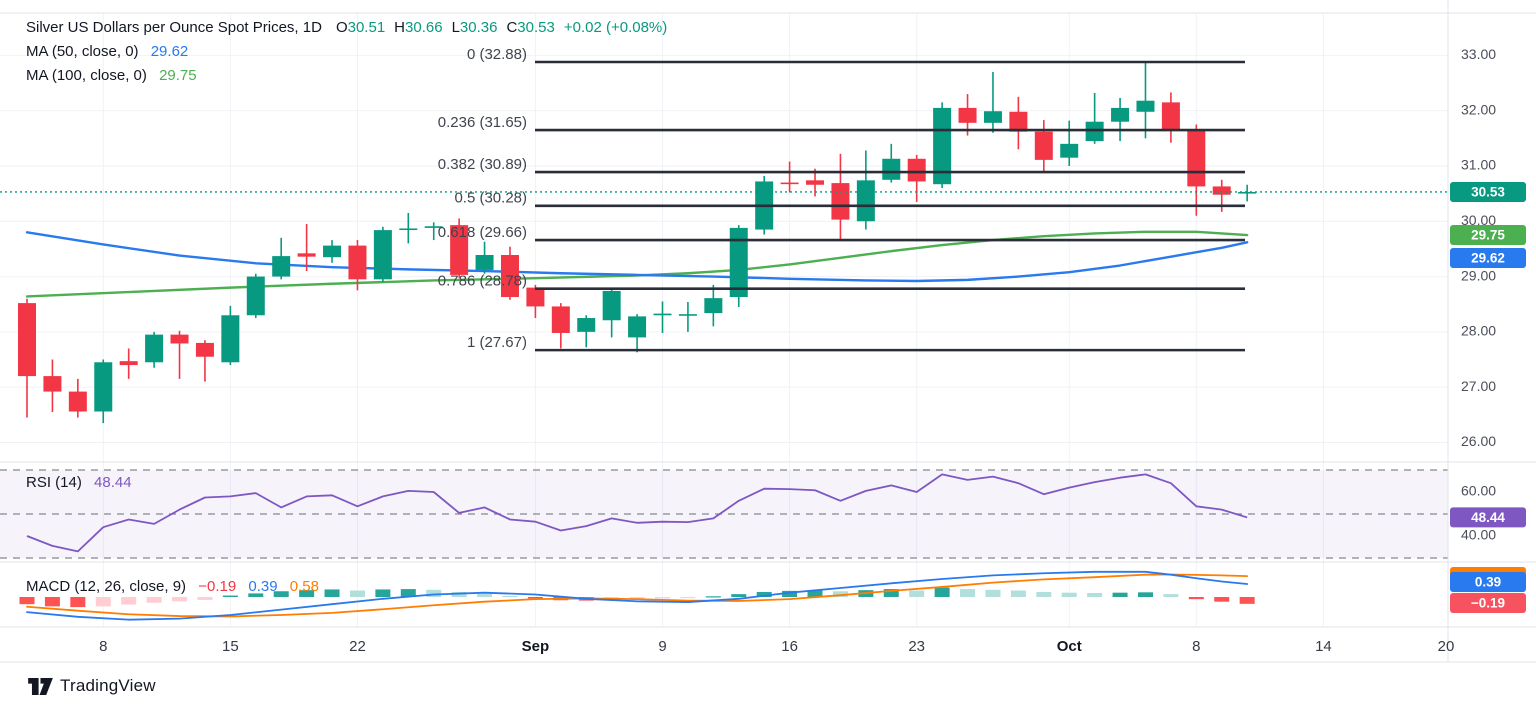  I want to click on svg-text: 23, so click(916, 646).